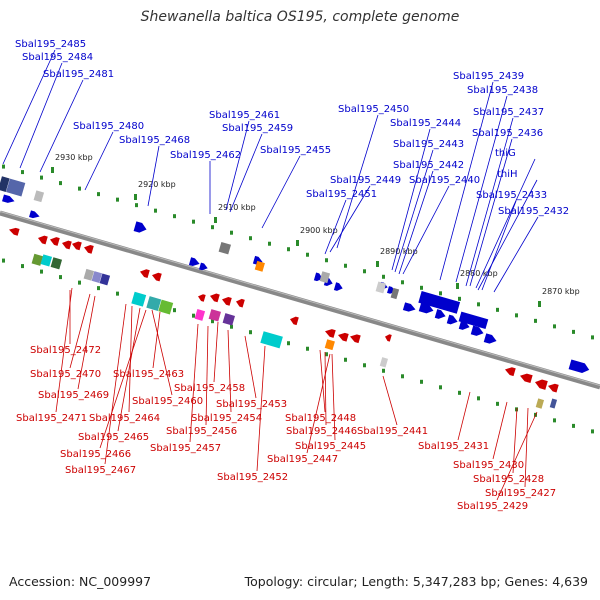  What do you see at coordinates (392, 431) in the screenshot?
I see `reverse-gene-label: Sbal195_2441` at bounding box center [392, 431].